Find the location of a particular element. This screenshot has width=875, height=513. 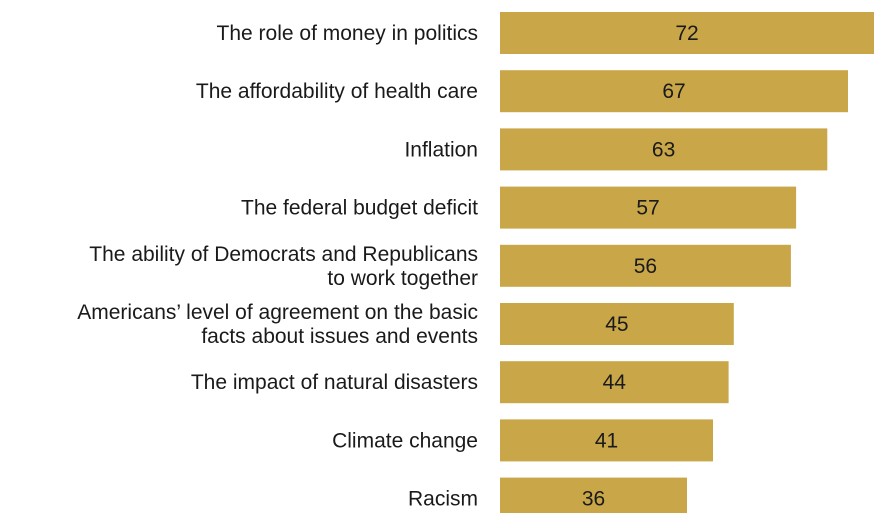

data-label-6: 44 is located at coordinates (615, 382).